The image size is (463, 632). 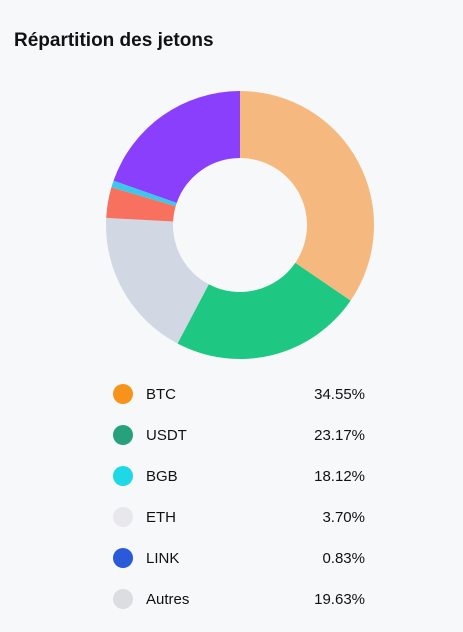 What do you see at coordinates (114, 40) in the screenshot?
I see `chart-title: Répartition des jetons` at bounding box center [114, 40].